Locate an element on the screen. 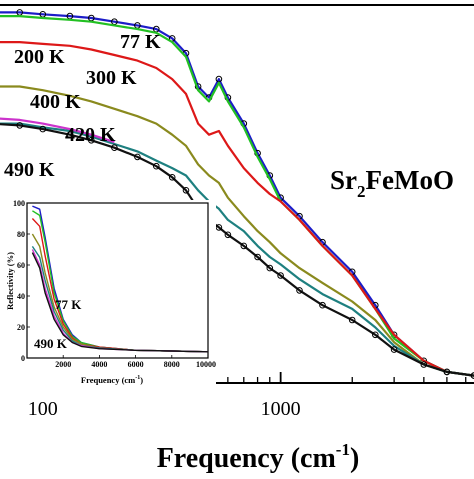 The width and height of the screenshot is (474, 479). inset-frame is located at coordinates (117, 280).